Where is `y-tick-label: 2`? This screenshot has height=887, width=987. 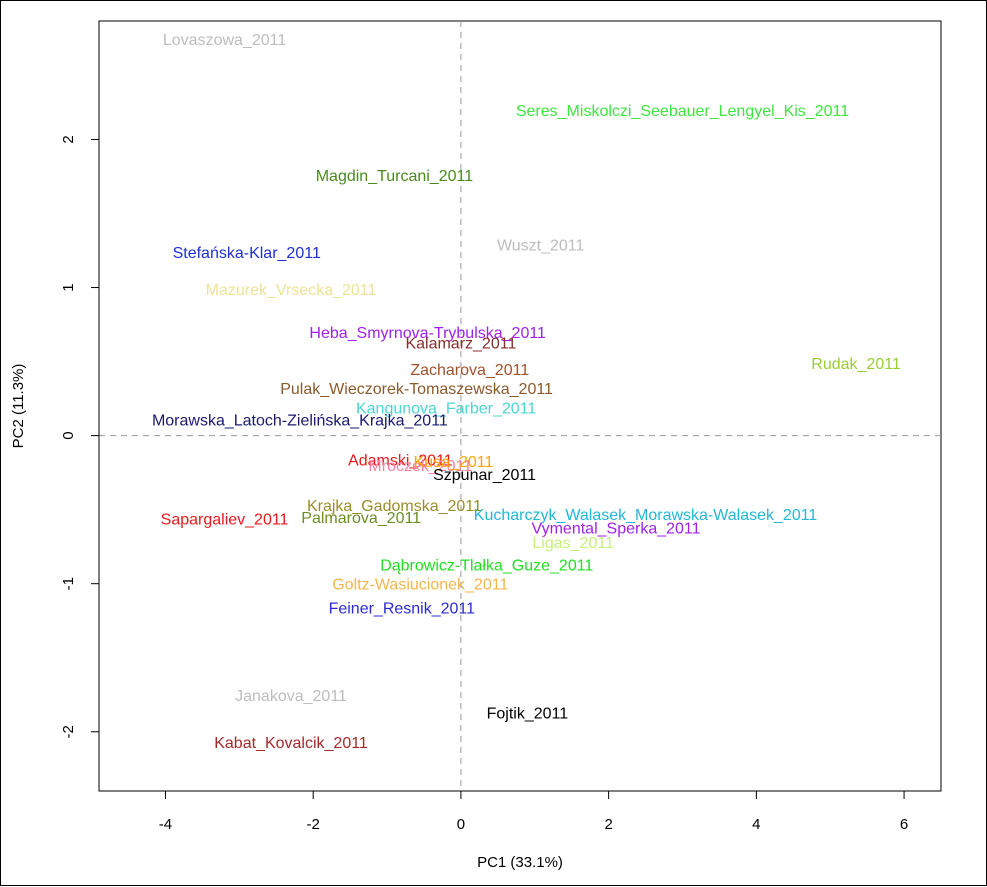
y-tick-label: 2 is located at coordinates (68, 139).